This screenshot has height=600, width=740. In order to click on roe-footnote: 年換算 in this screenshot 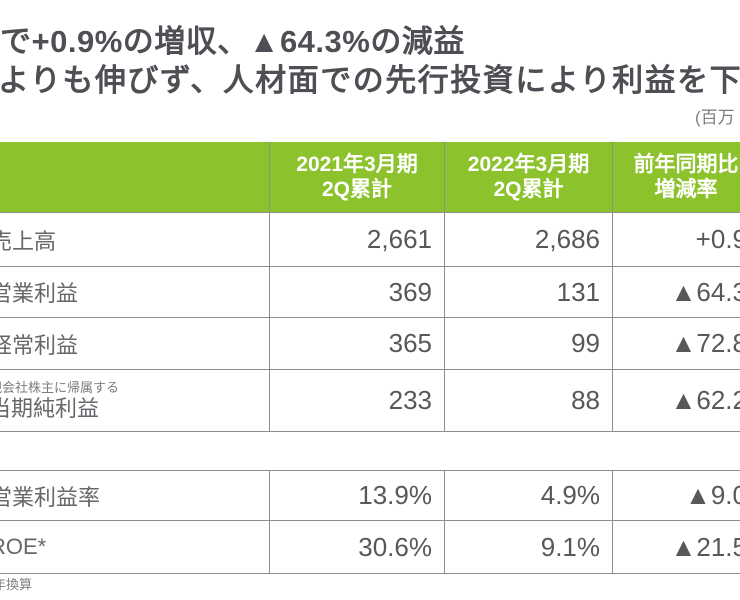, I will do `click(16, 584)`.